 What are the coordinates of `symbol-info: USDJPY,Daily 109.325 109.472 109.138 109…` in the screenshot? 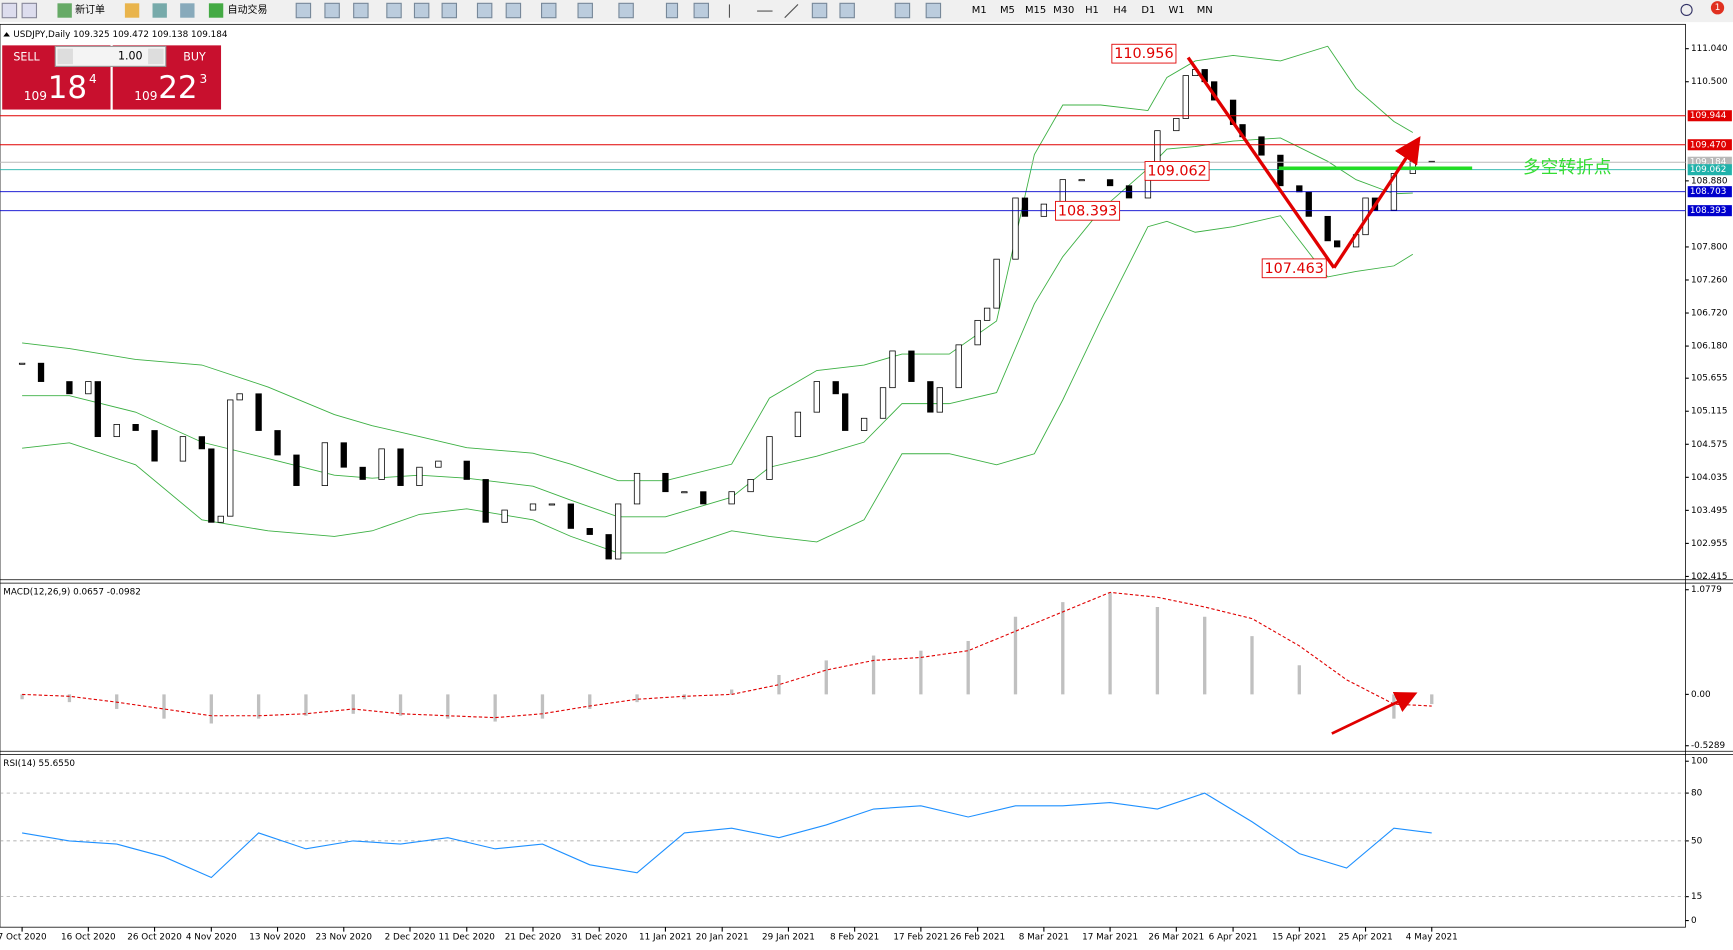 It's located at (120, 35).